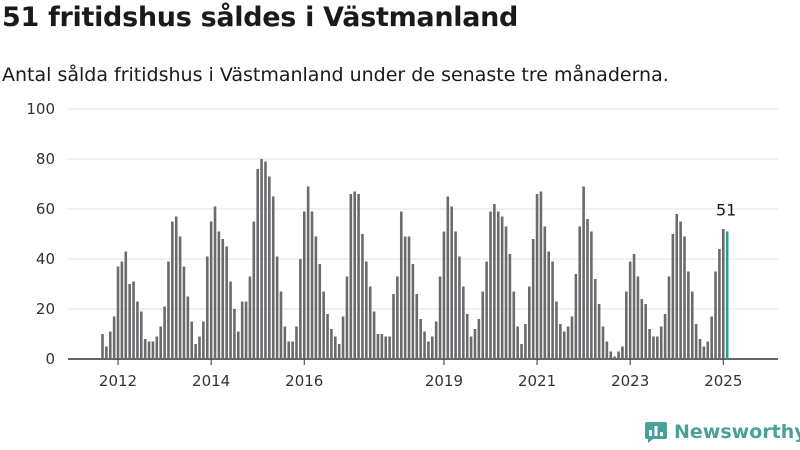 Image resolution: width=800 pixels, height=450 pixels. I want to click on x-tick-label: 2016, so click(304, 381).